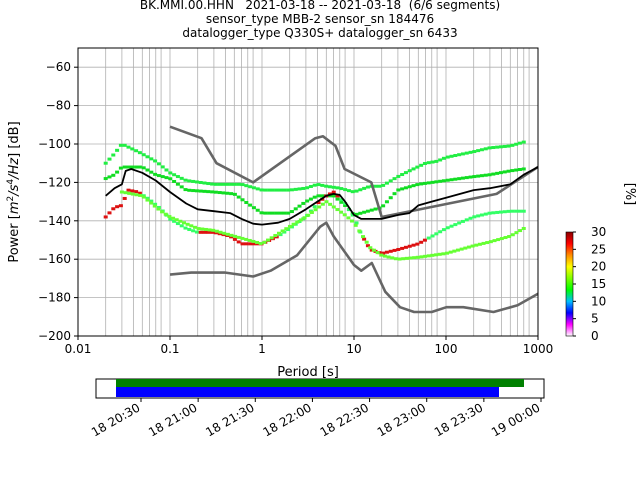 The height and width of the screenshot is (480, 640). I want to click on colorbar-tick-label: 20, so click(598, 267).